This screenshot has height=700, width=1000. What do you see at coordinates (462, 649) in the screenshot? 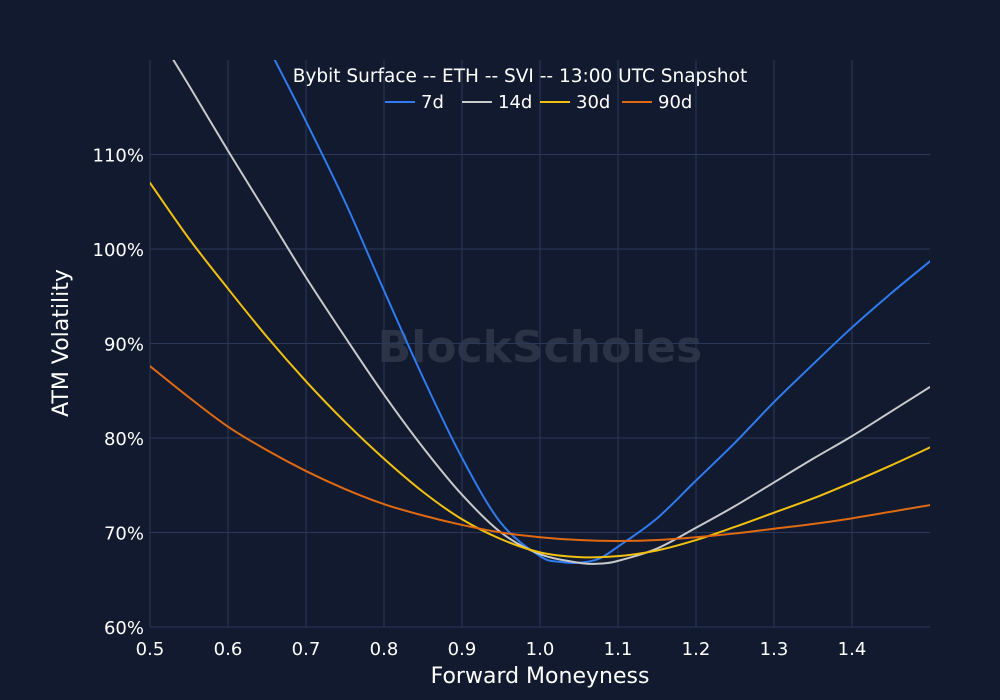
I see `x-tick-label: 0.9` at bounding box center [462, 649].